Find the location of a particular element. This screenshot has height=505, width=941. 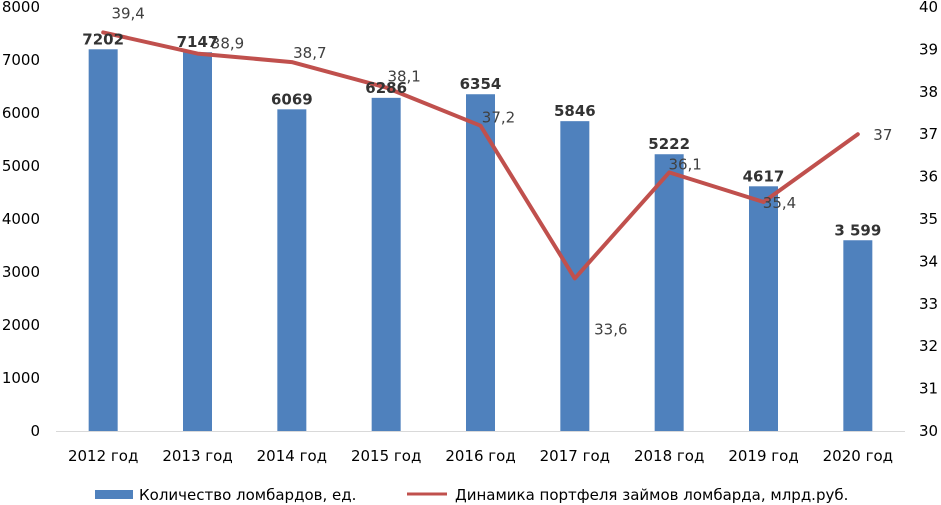

y-right-tick-label: 32 is located at coordinates (928, 346).